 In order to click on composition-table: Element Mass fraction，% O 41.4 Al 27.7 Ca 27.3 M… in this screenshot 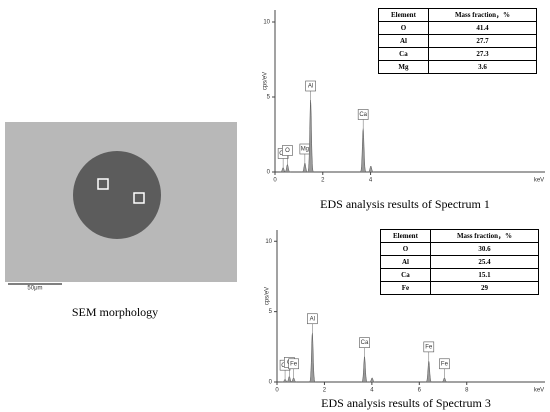, I will do `click(458, 41)`.